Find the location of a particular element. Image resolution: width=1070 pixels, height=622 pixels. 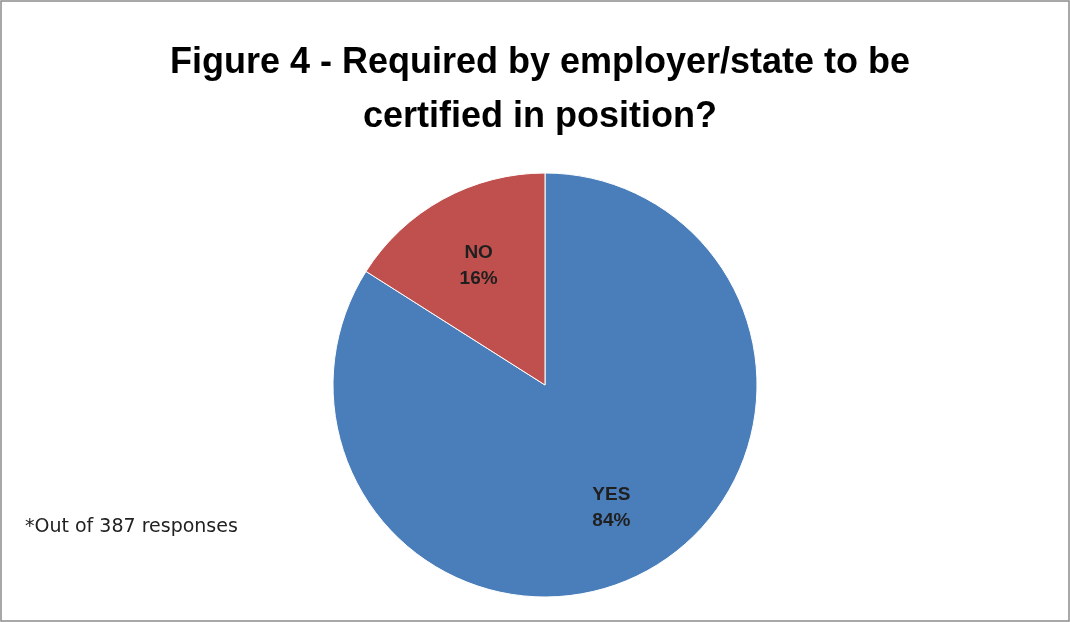

data-label: 16% is located at coordinates (478, 278).